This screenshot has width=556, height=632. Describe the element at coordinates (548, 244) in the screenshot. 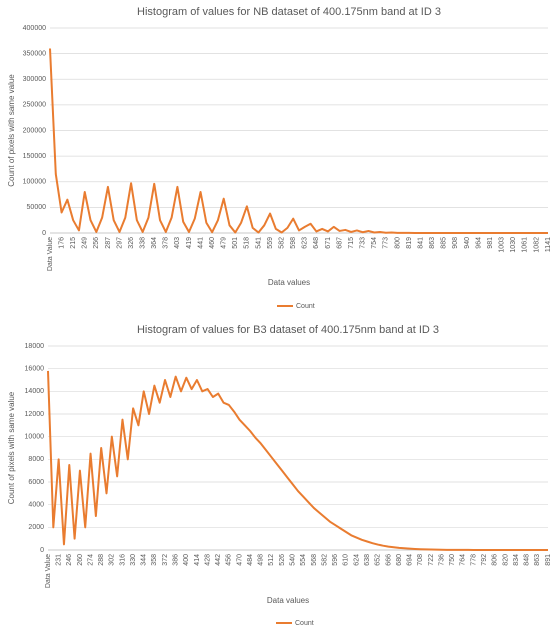

I see `x-tick-label: 1141` at that location.